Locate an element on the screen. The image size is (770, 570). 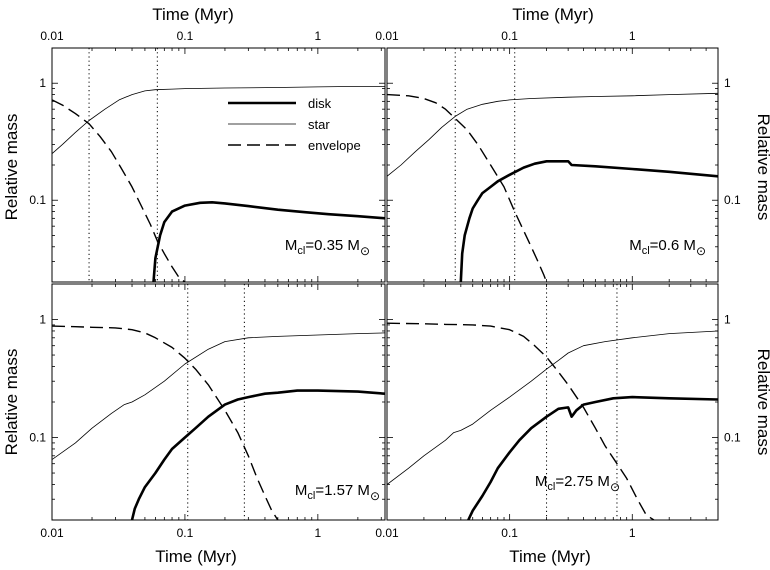
legend: disk star envelope is located at coordinates (294, 124).